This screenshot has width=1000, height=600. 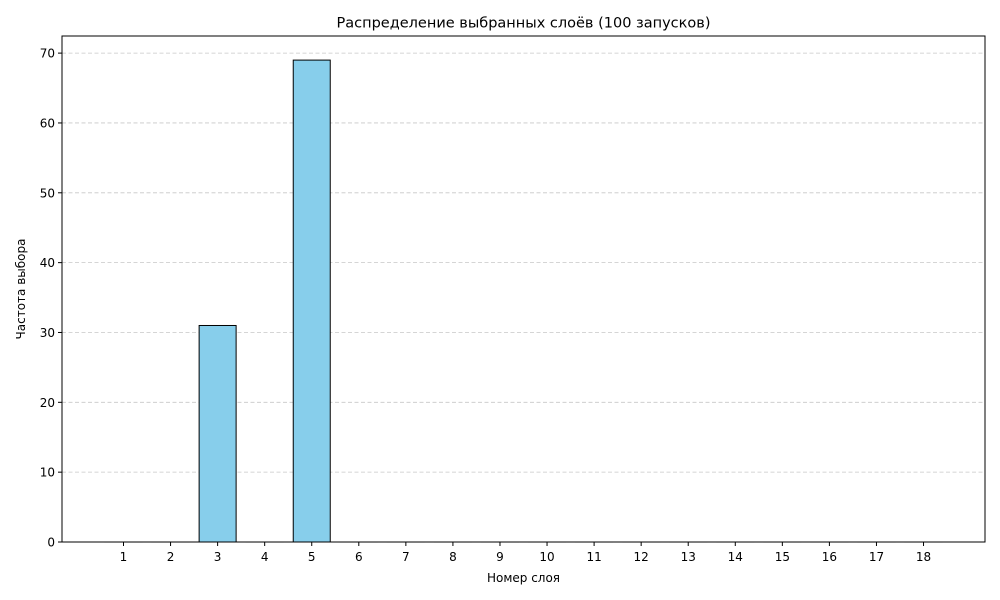 What do you see at coordinates (829, 557) in the screenshot?
I see `x-tick-label: 16` at bounding box center [829, 557].